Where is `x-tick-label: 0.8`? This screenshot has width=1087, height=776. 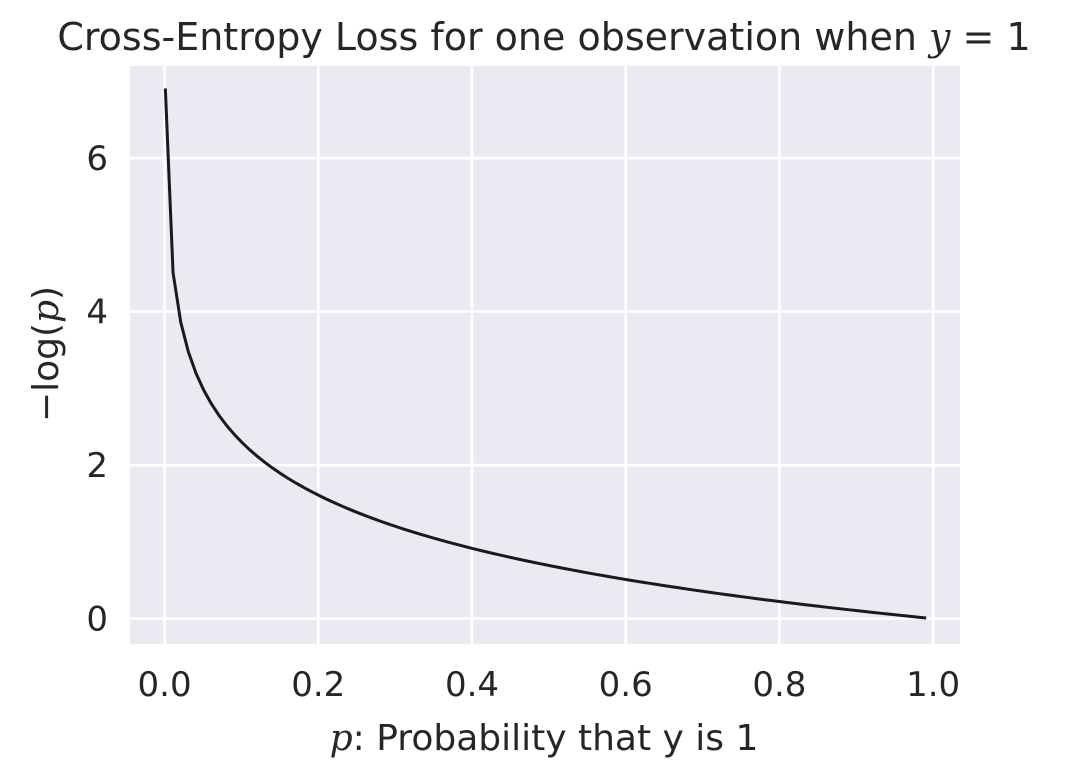 x-tick-label: 0.8 is located at coordinates (779, 685).